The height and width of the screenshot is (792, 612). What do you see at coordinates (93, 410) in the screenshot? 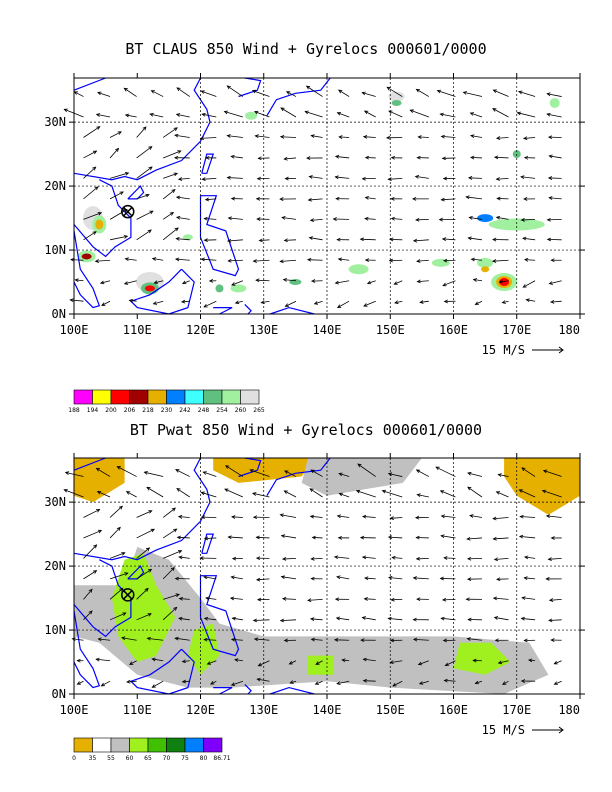
I see `colorbar-label: 194` at bounding box center [93, 410].